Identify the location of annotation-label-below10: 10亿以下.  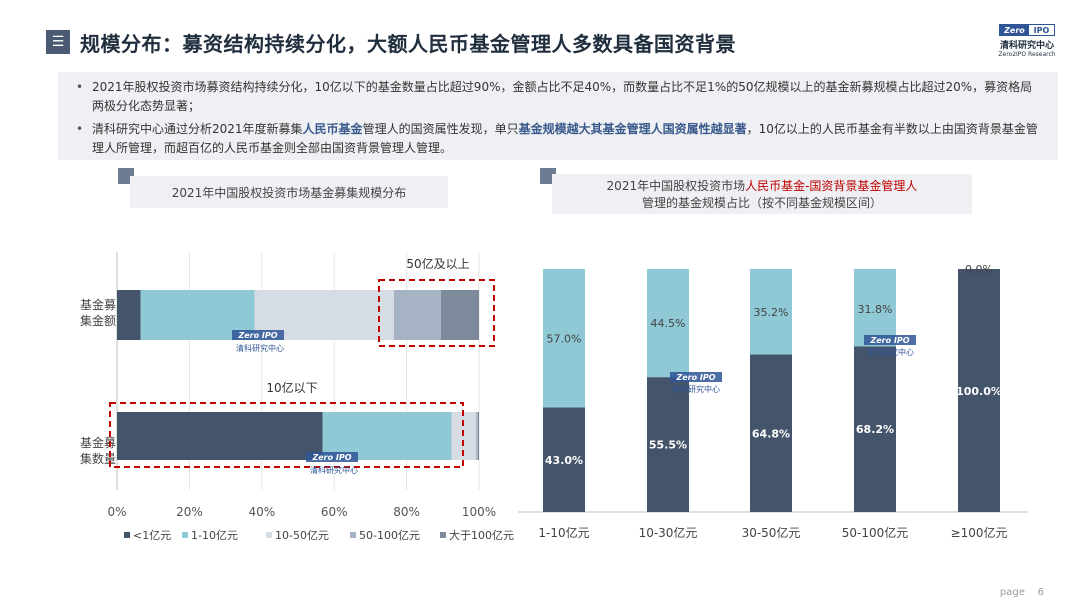
(291, 387).